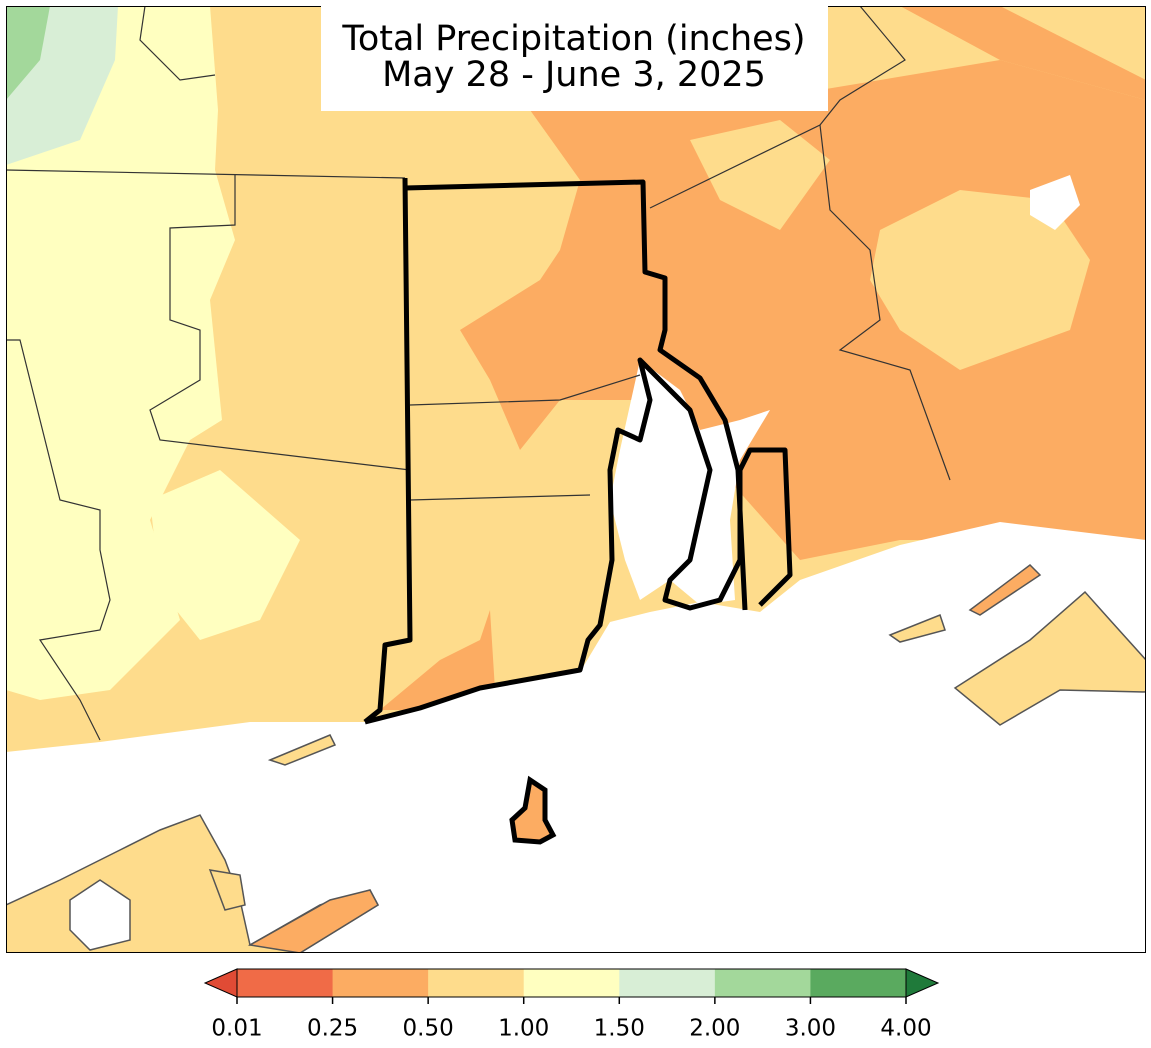 The height and width of the screenshot is (1048, 1151). Describe the element at coordinates (428, 1029) in the screenshot. I see `colorbar-tick-label: 0.50` at that location.